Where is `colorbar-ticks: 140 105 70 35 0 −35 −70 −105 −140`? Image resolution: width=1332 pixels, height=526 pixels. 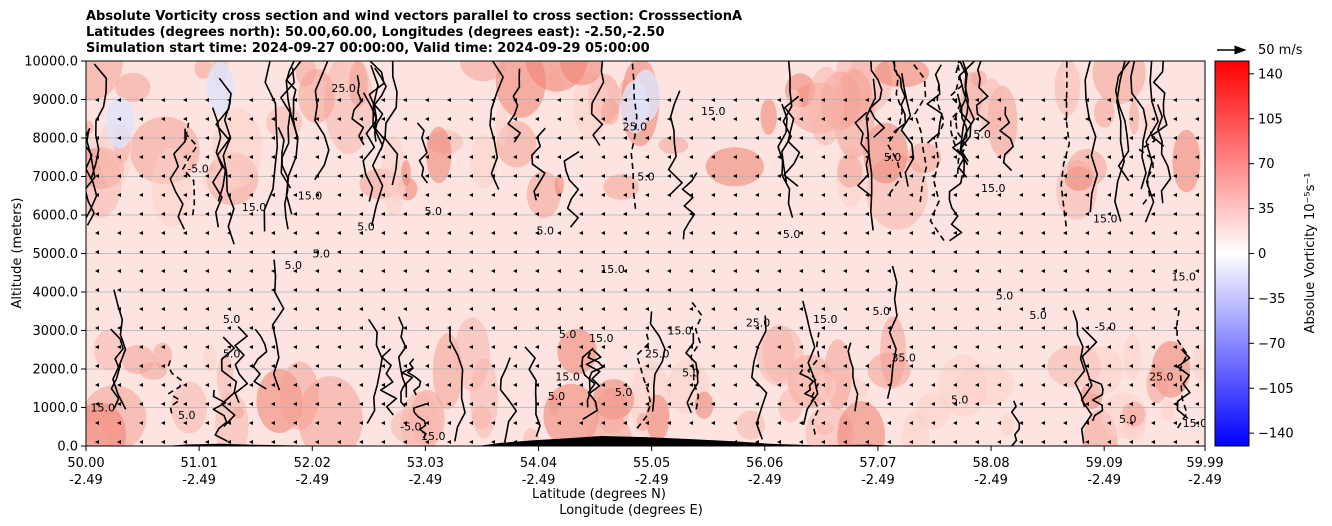
colorbar-ticks: 140 105 70 35 0 −35 −70 −105 −140 is located at coordinates (1271, 254).